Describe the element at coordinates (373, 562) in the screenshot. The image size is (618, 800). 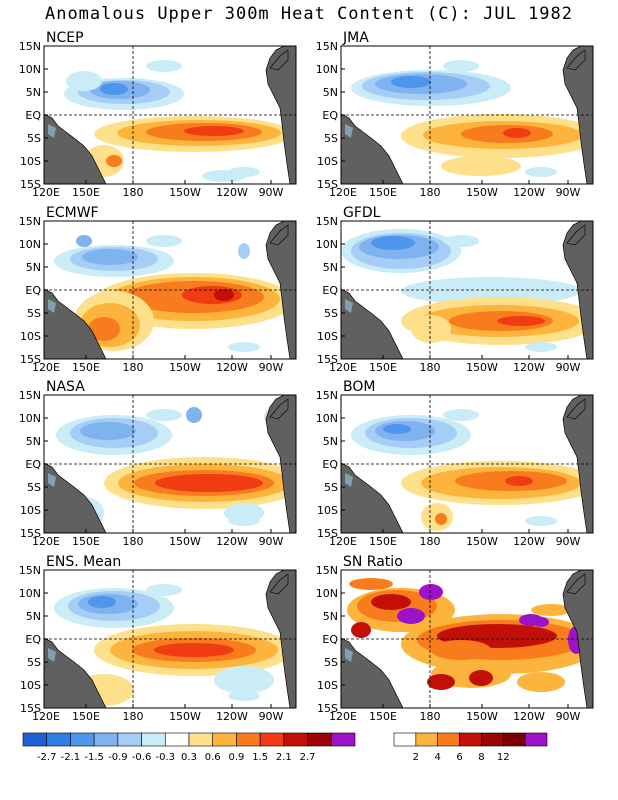
I see `panel-title: SN Ratio` at that location.